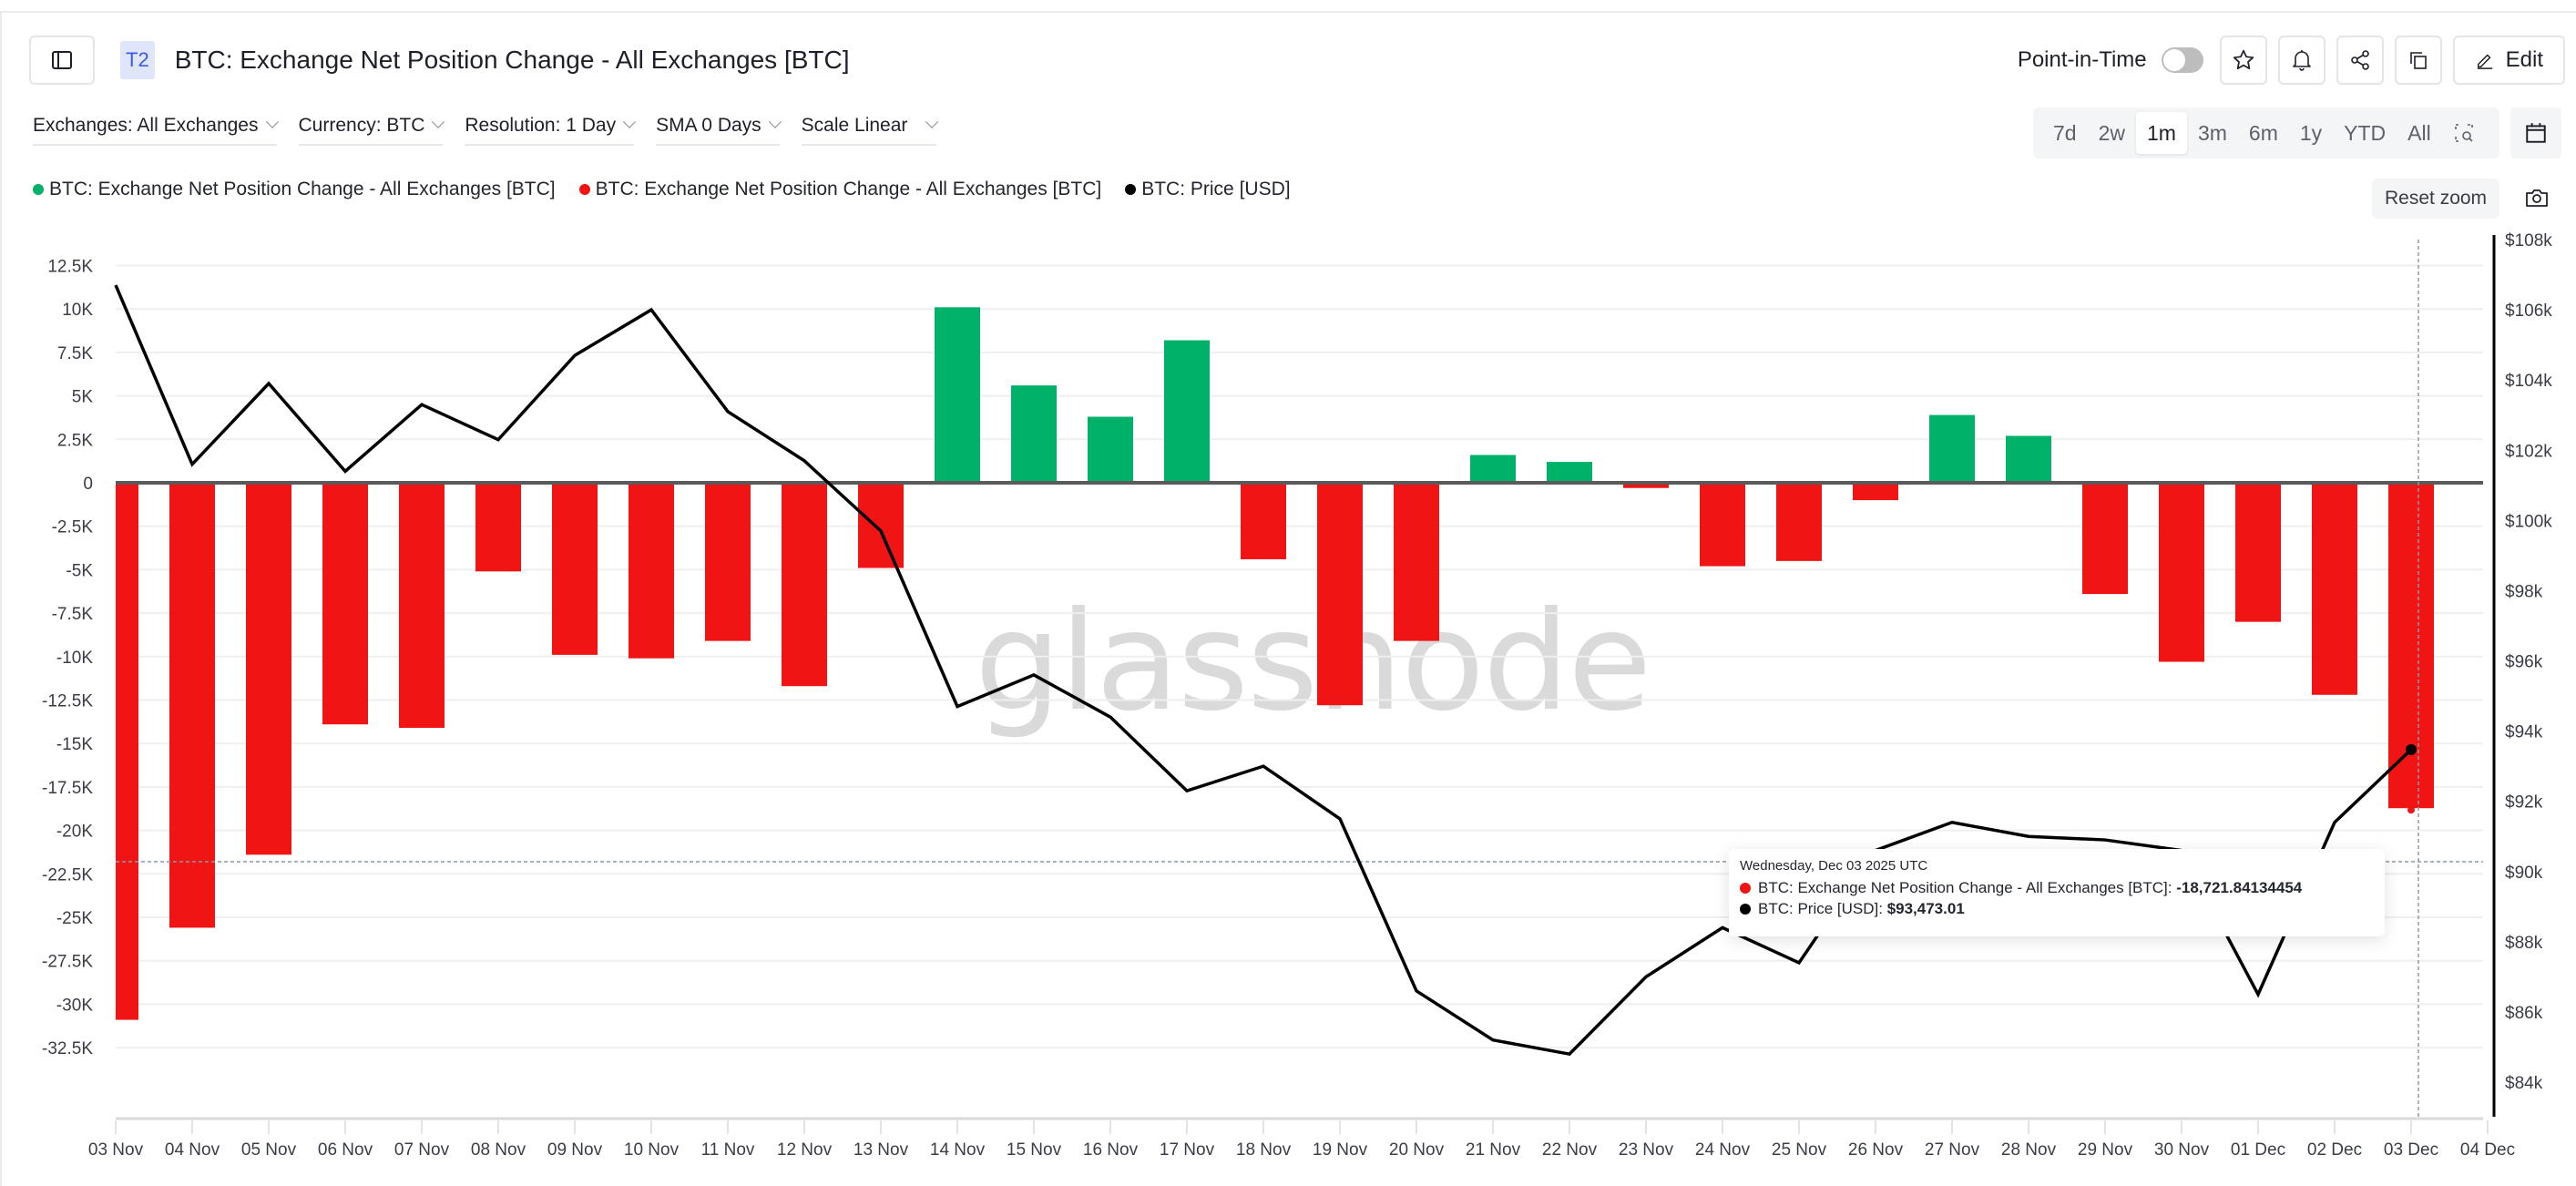 This screenshot has width=2576, height=1186. Describe the element at coordinates (2302, 61) in the screenshot. I see `alert-button` at that location.